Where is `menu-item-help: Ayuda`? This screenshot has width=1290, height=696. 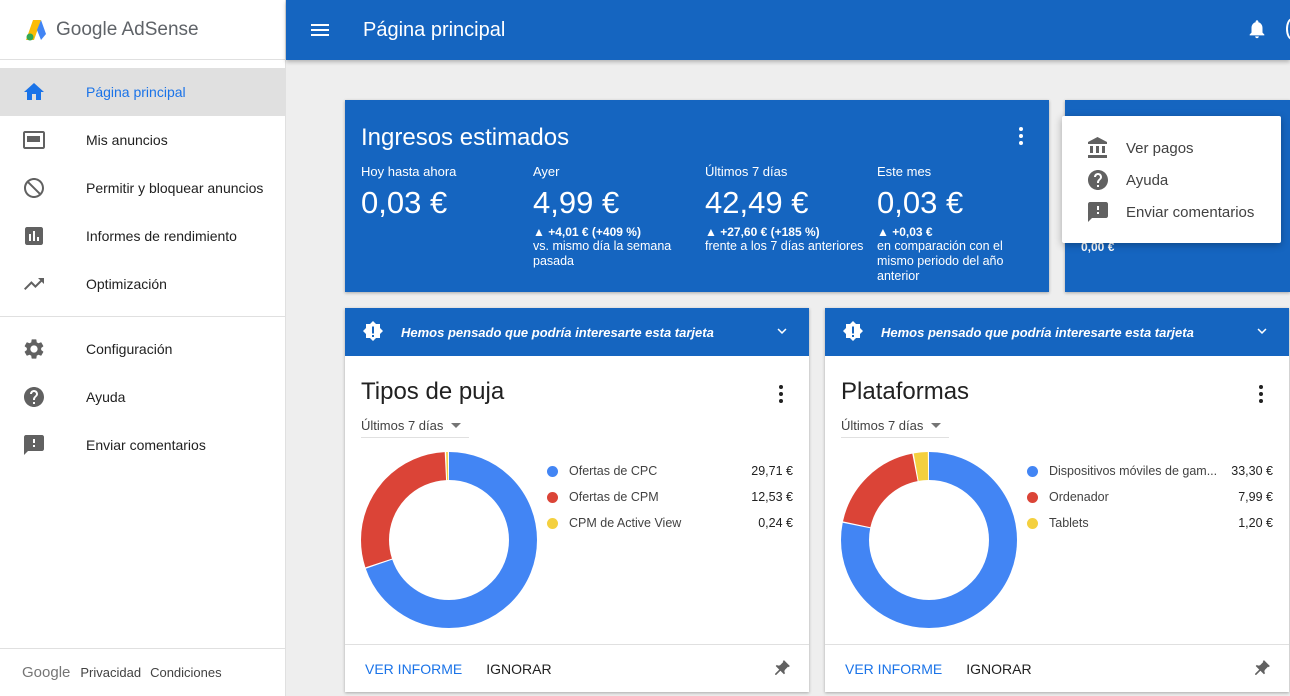 menu-item-help: Ayuda is located at coordinates (1171, 180).